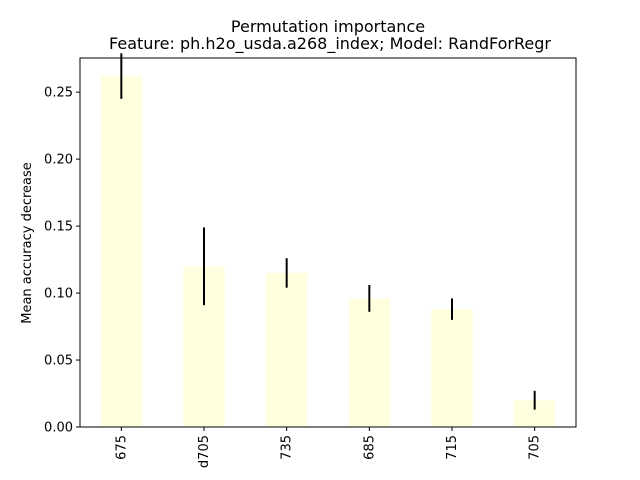 The height and width of the screenshot is (480, 640). Describe the element at coordinates (58, 227) in the screenshot. I see `y-tick-label: 0.15` at that location.